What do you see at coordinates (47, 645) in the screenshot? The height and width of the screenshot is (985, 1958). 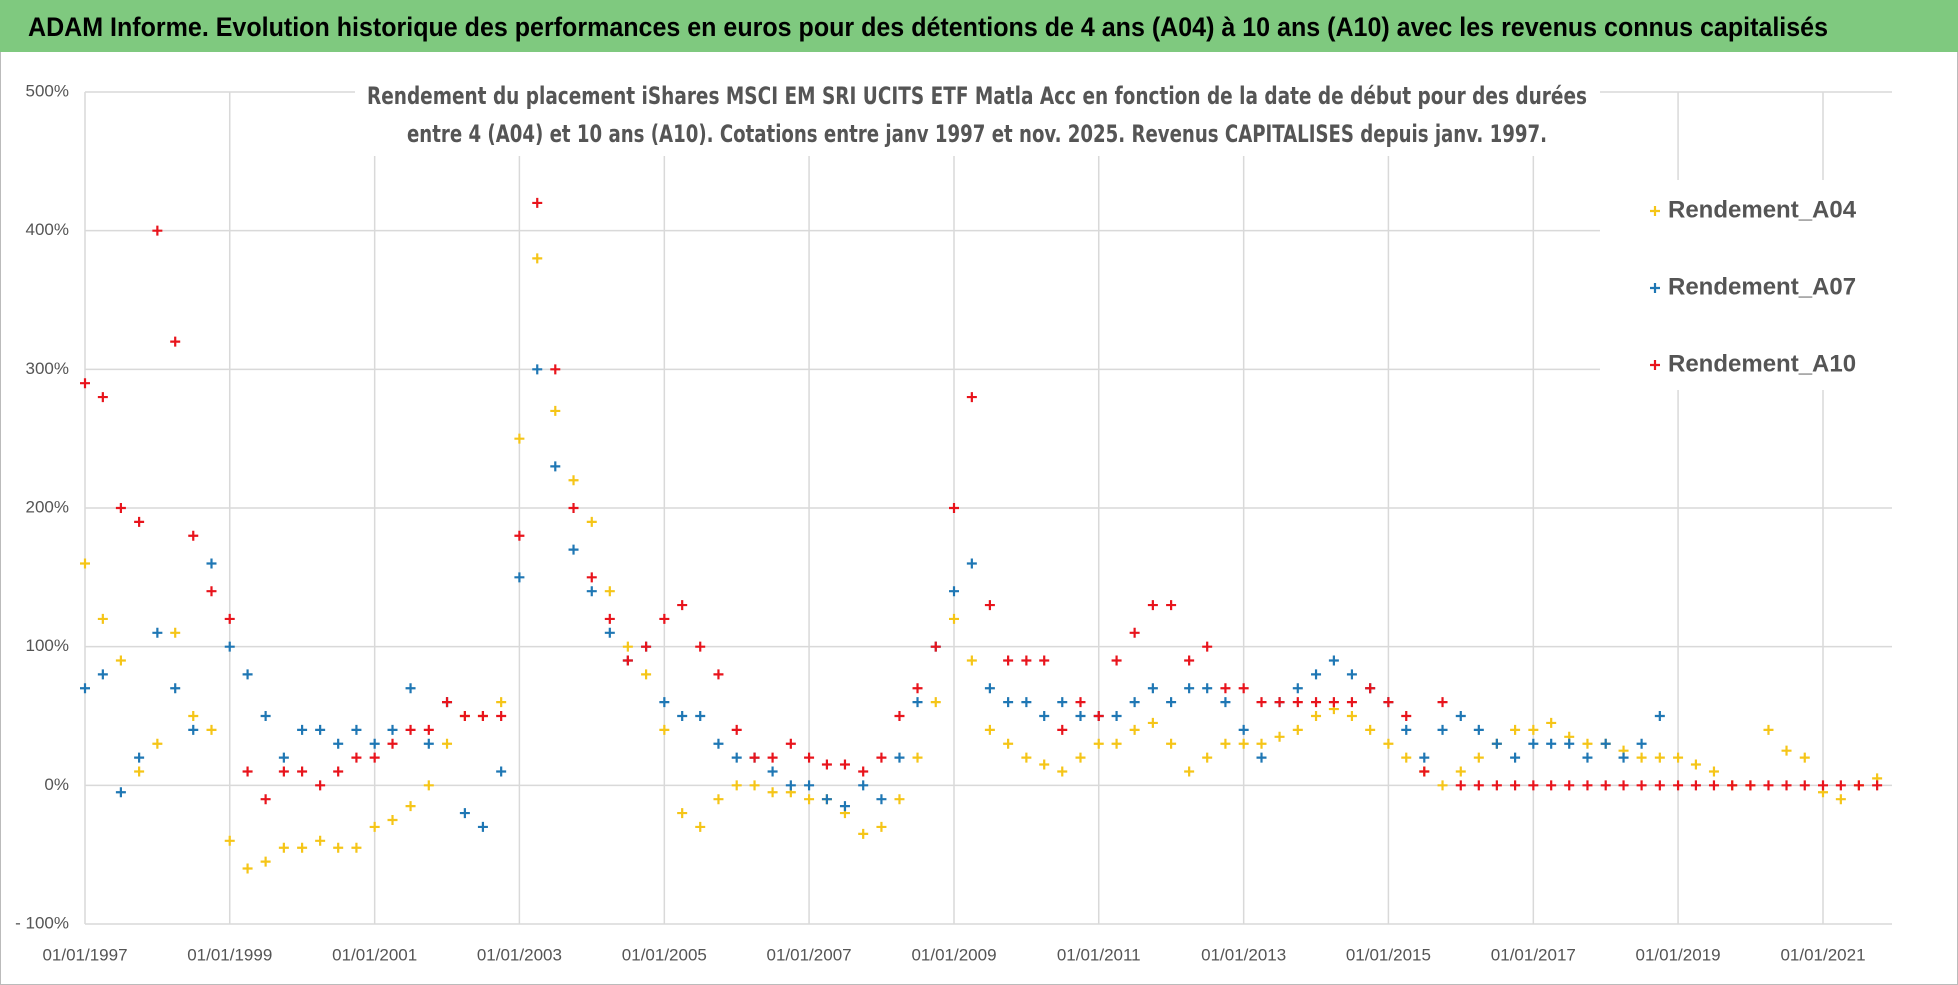 I see `y-tick-label: 100%` at bounding box center [47, 645].